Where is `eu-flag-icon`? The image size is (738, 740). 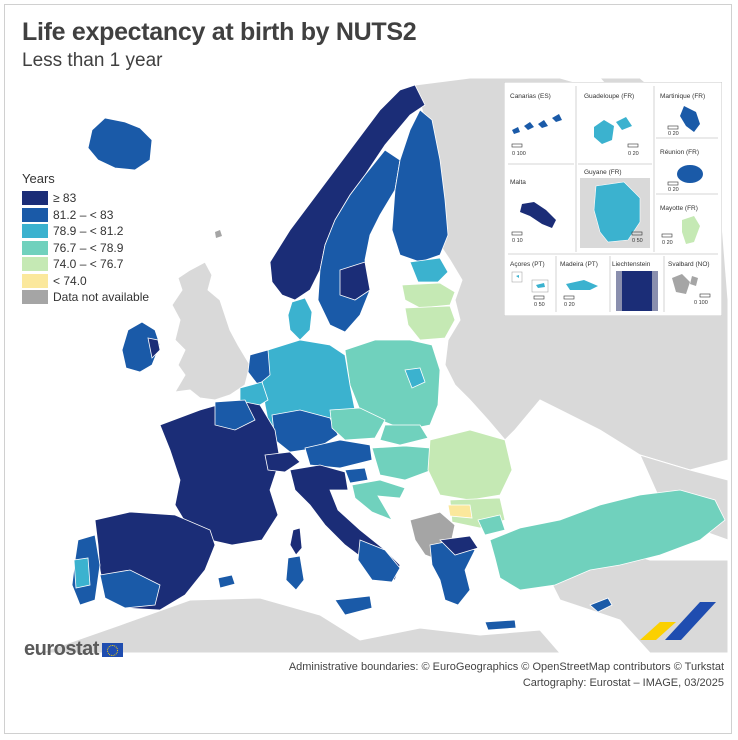 eu-flag-icon is located at coordinates (112, 649).